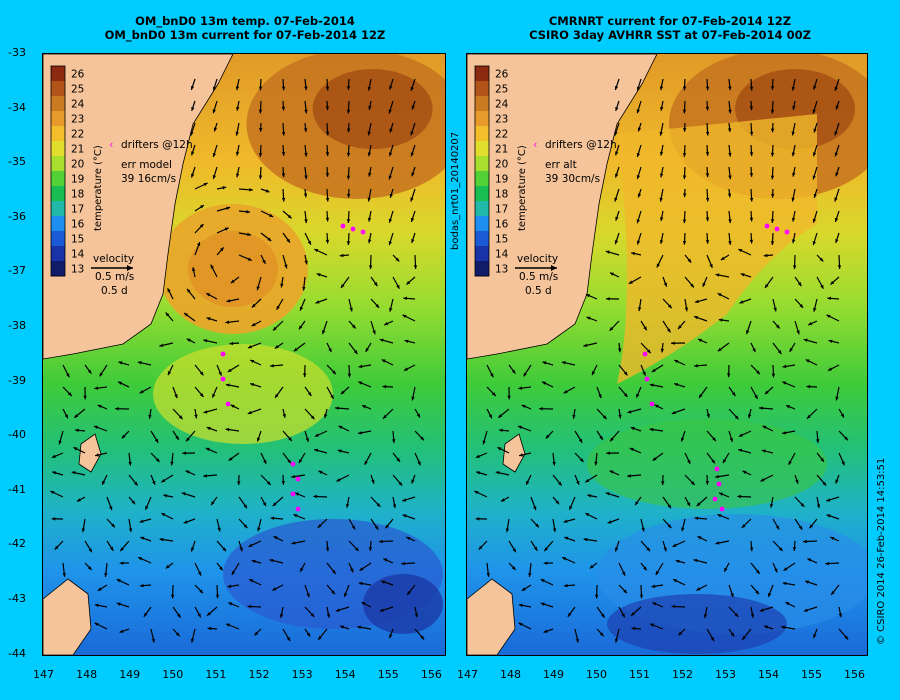 This screenshot has height=700, width=900. What do you see at coordinates (77, 179) in the screenshot?
I see `colorbar-tick-label: 19` at bounding box center [77, 179].